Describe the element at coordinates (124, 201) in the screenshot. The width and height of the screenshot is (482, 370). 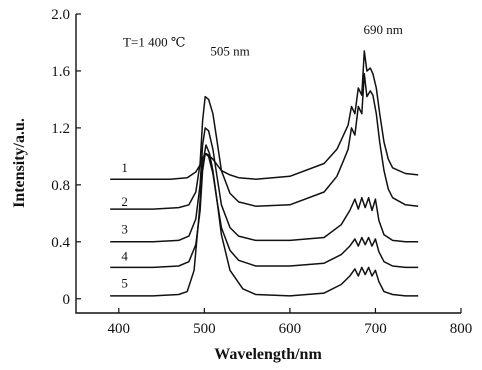
I see `series-label-2: 2` at that location.